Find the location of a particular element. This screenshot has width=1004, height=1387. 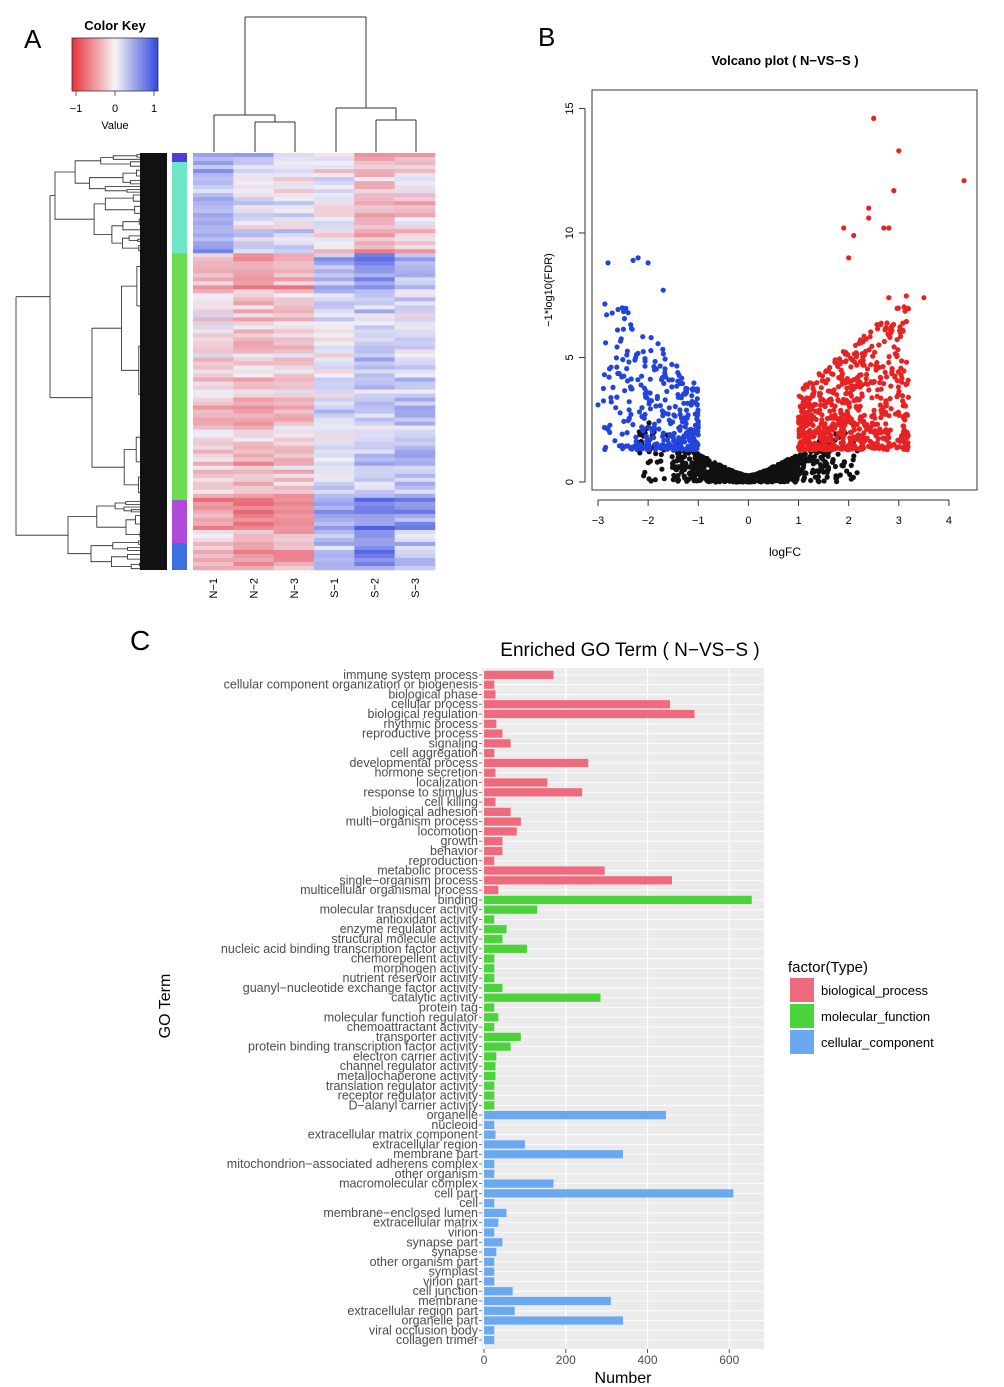

go-term-label: cell is located at coordinates (468, 1203).